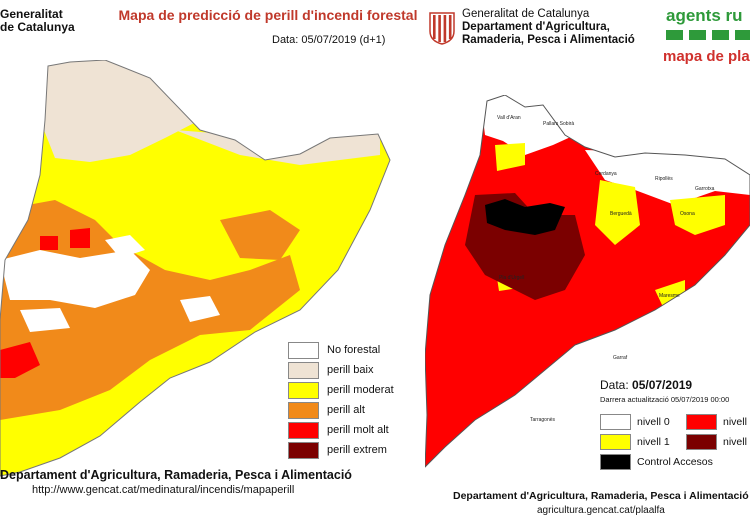  Describe the element at coordinates (669, 296) in the screenshot. I see `region-label: Maresme` at that location.